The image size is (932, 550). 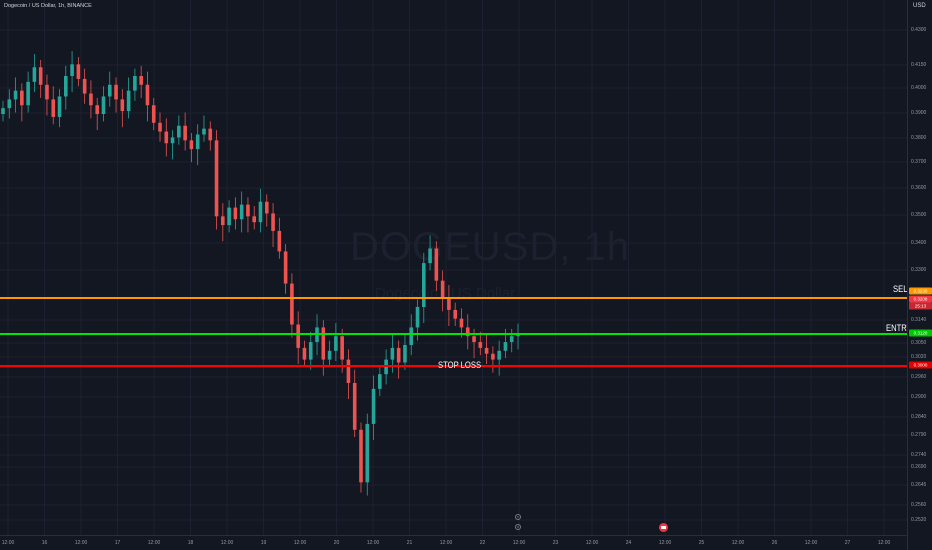 I want to click on price-tick-label: 0.2645, so click(x=919, y=485).